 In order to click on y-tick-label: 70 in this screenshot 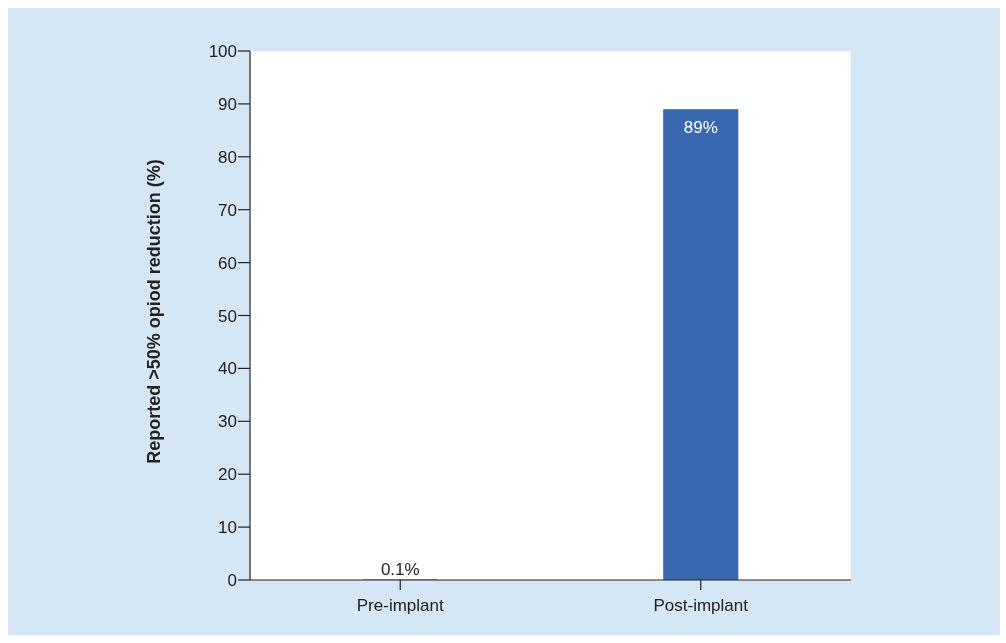, I will do `click(227, 210)`.